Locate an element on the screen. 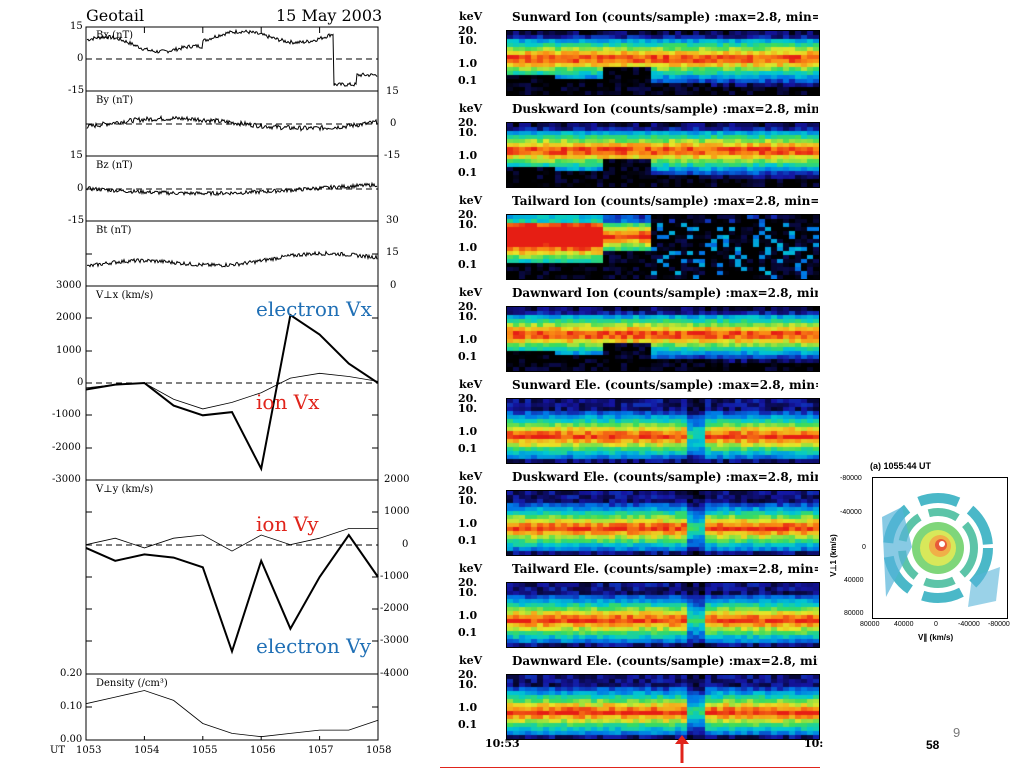 The height and width of the screenshot is (768, 1024). bz-tick: 15 is located at coordinates (76, 155).